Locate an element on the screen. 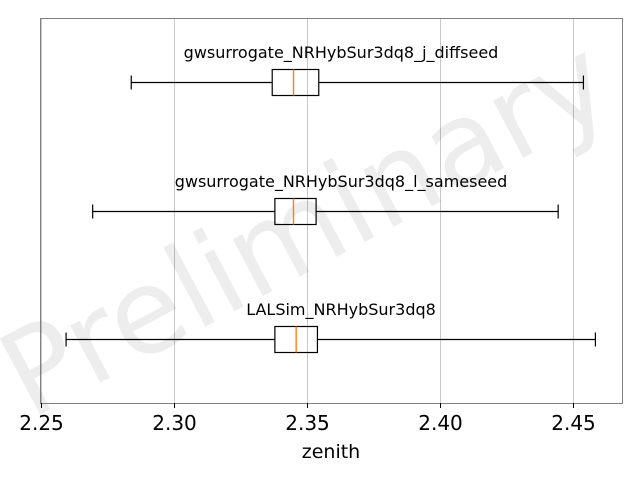  x-tick-label: 2.30 is located at coordinates (174, 423).